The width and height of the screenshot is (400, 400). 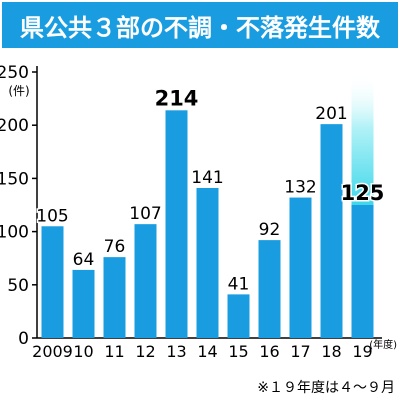 I want to click on category-label: 16, so click(x=269, y=351).